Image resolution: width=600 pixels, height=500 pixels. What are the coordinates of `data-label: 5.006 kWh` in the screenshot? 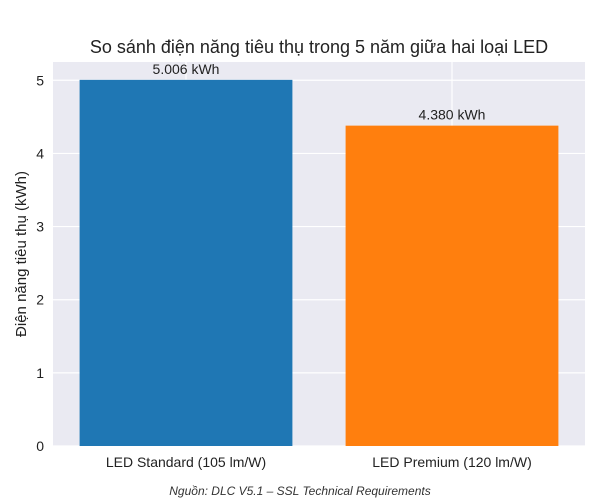 It's located at (186, 69).